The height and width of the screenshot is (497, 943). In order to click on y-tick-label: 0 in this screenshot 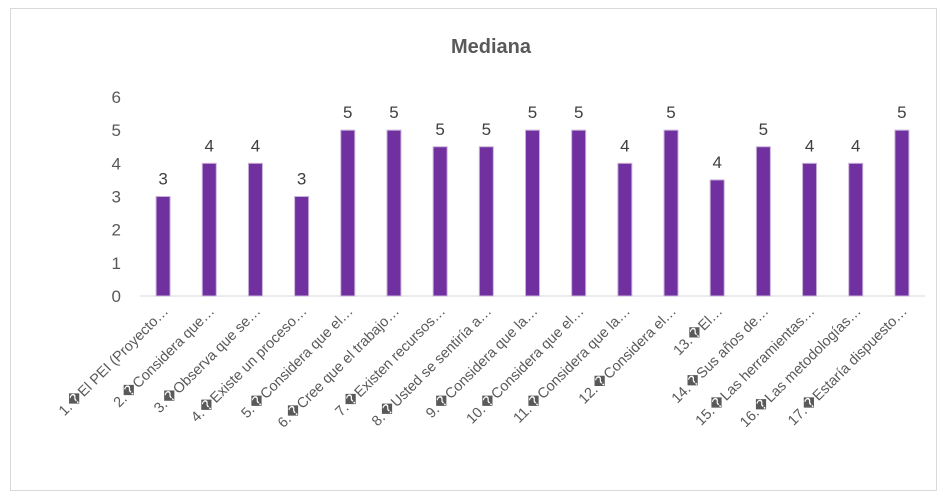, I will do `click(116, 296)`.